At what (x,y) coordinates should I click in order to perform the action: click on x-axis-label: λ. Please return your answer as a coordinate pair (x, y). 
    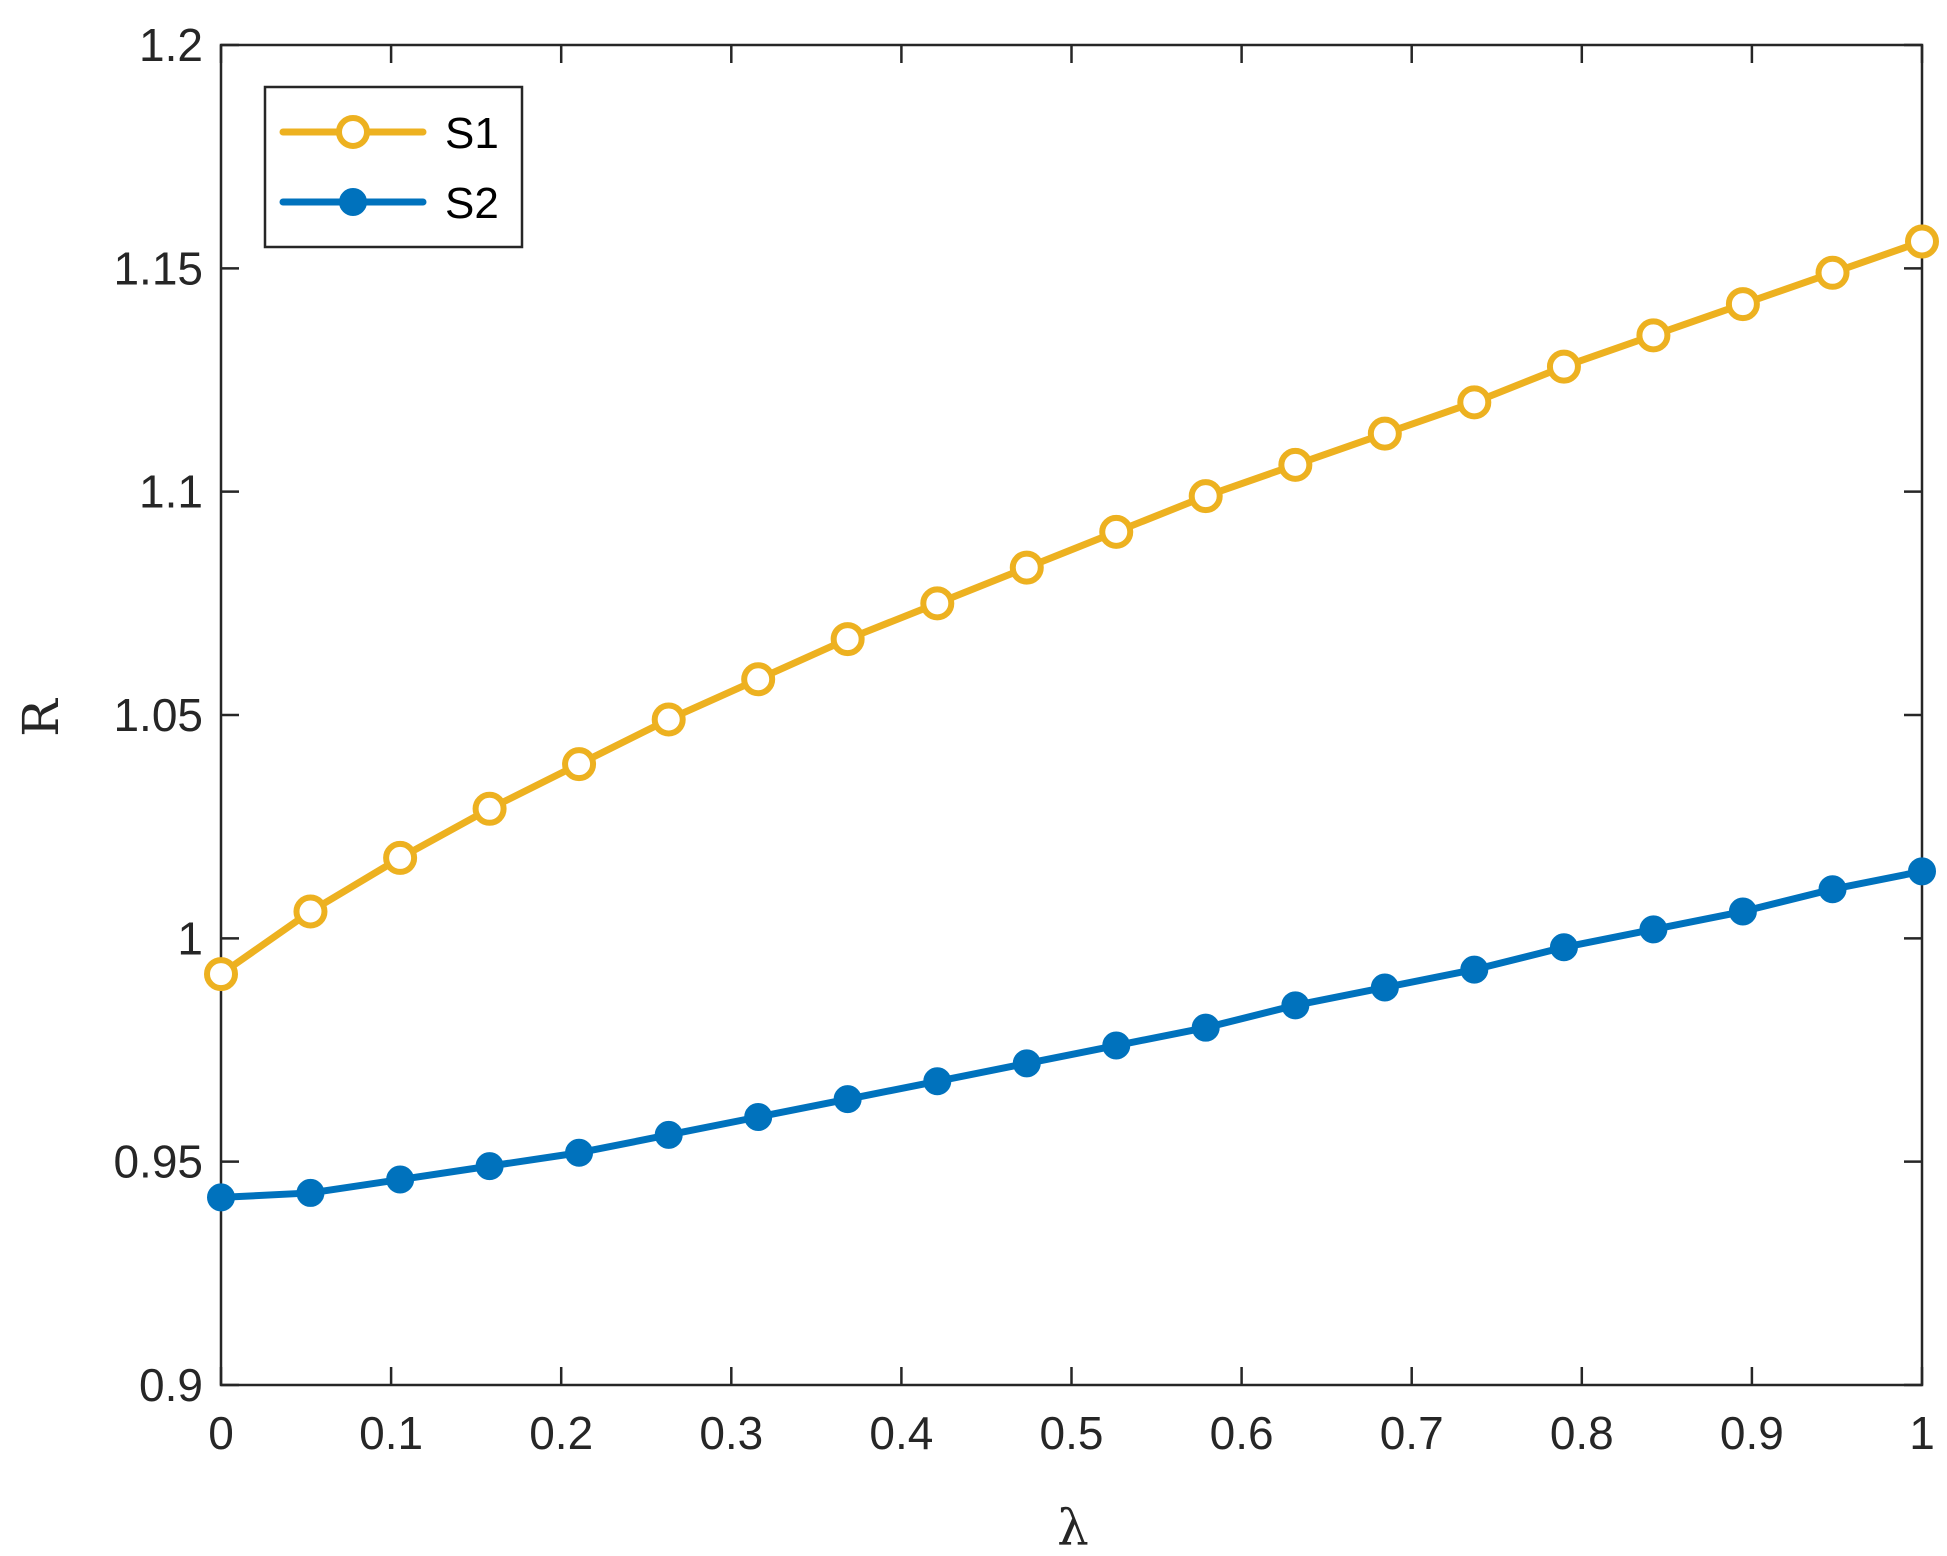
    Looking at the image, I should click on (1073, 1527).